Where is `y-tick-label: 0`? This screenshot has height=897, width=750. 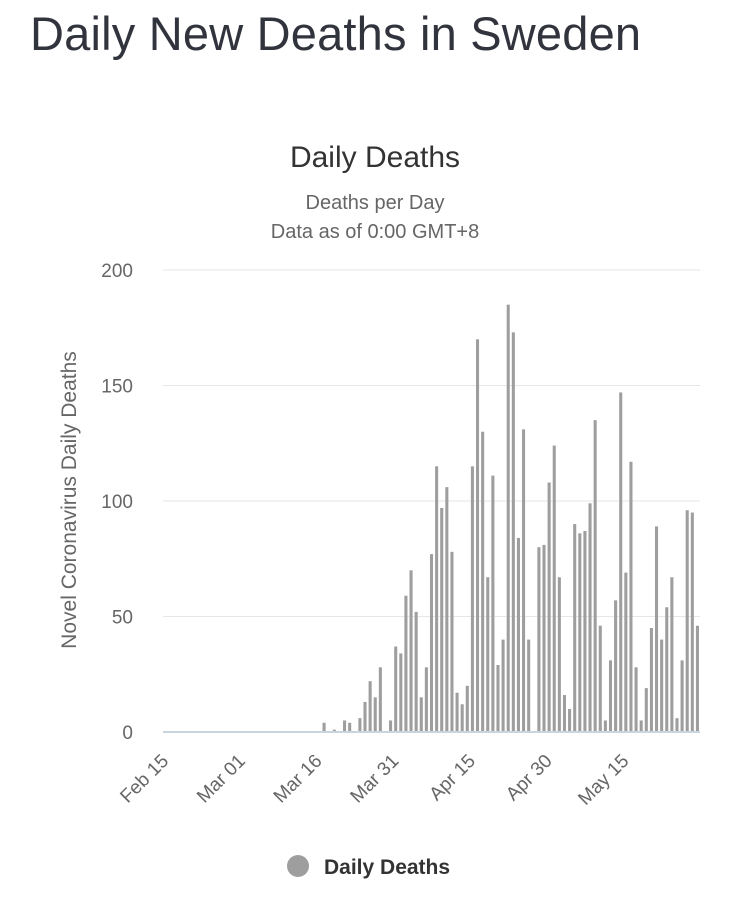
y-tick-label: 0 is located at coordinates (127, 733).